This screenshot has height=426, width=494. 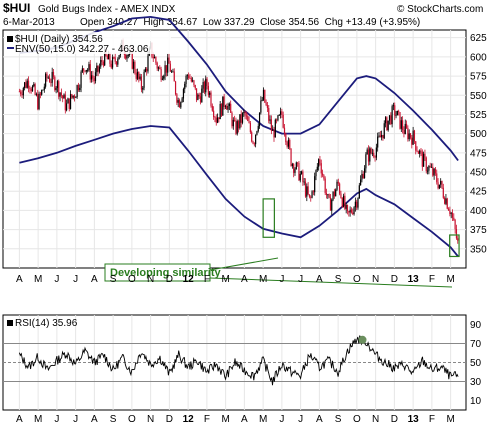 What do you see at coordinates (10, 39) in the screenshot?
I see `price-legend-swatch` at bounding box center [10, 39].